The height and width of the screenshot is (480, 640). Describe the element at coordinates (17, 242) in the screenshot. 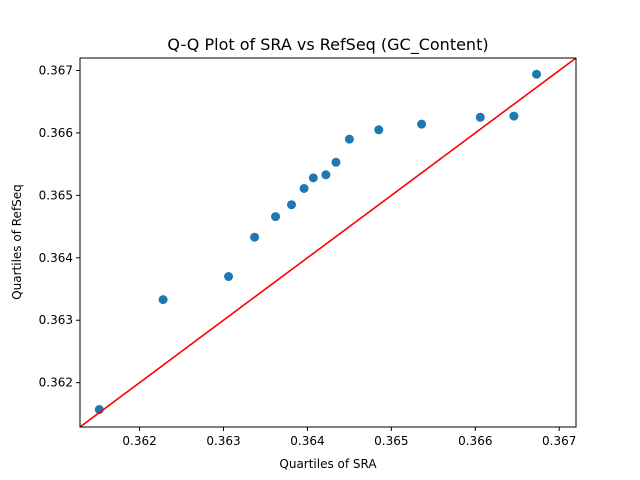

I see `y-axis-label: Quartiles of RefSeq` at that location.